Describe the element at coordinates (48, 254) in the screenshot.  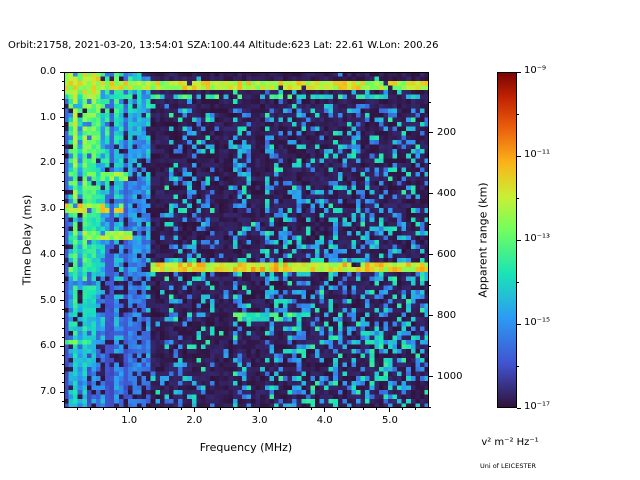
I see `y-tick-label: 4.0` at that location.